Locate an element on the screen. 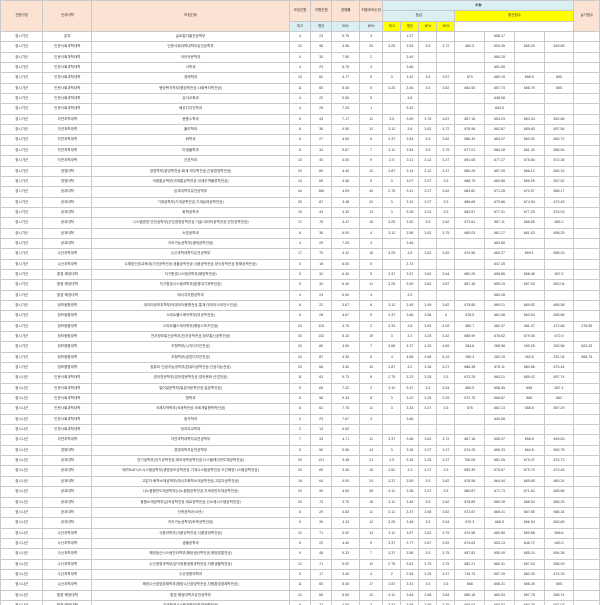 Image resolution: width=600 pixels, height=605 pixels. cell-convert-p80: 251.04 is located at coordinates (559, 357).